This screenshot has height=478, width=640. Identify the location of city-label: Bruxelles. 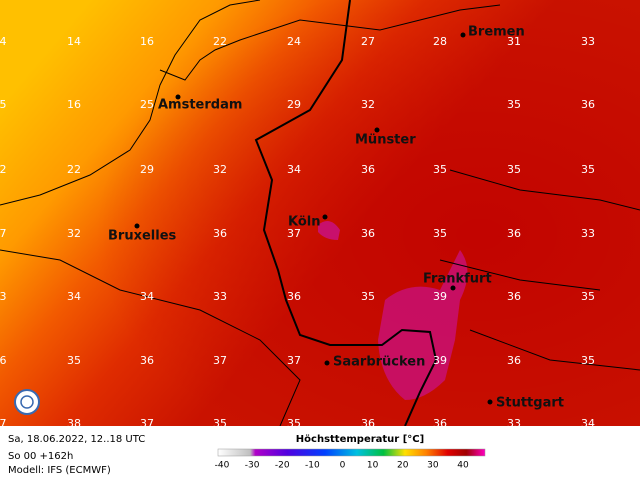
(142, 236).